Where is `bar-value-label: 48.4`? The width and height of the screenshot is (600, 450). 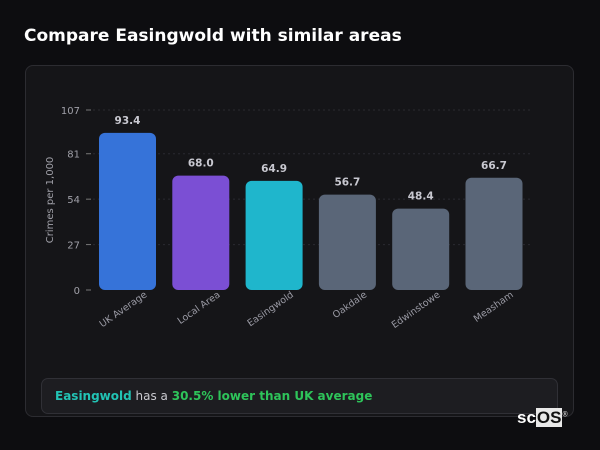
bar-value-label: 48.4 is located at coordinates (421, 197).